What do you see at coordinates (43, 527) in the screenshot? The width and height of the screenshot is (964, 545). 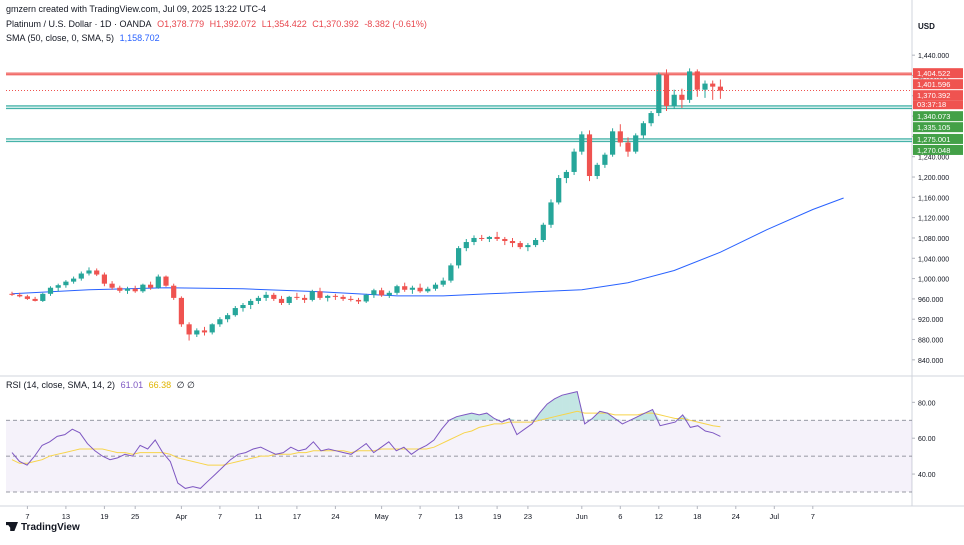 I see `tradingview-logo: TradingView` at bounding box center [43, 527].